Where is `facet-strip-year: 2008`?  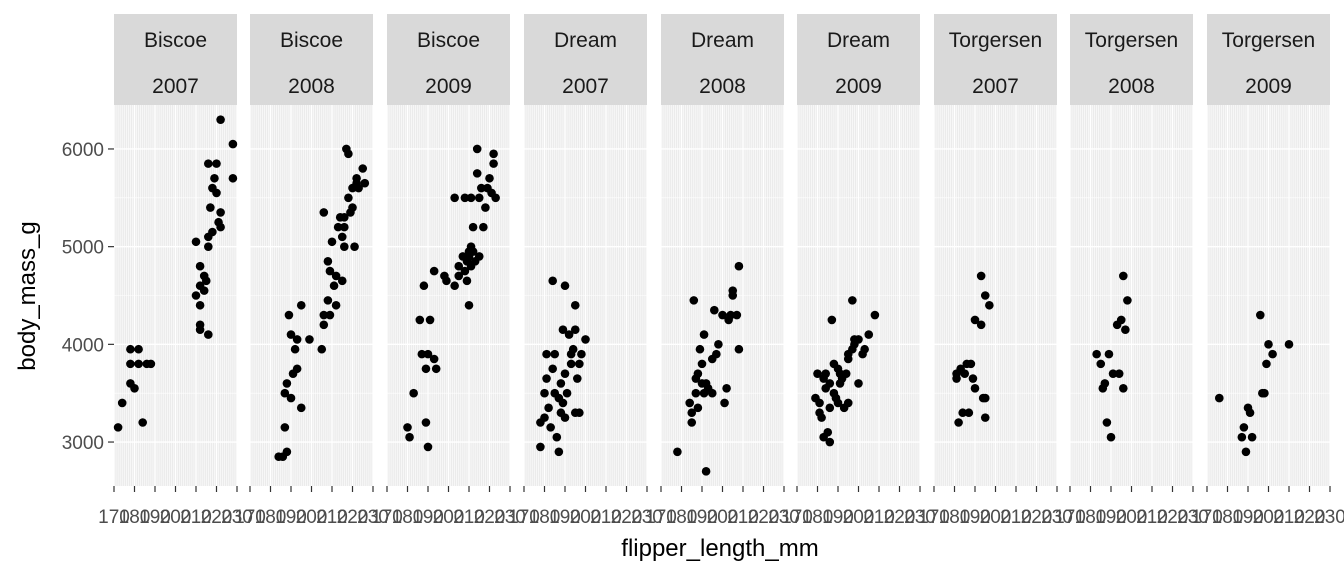 facet-strip-year: 2008 is located at coordinates (722, 86).